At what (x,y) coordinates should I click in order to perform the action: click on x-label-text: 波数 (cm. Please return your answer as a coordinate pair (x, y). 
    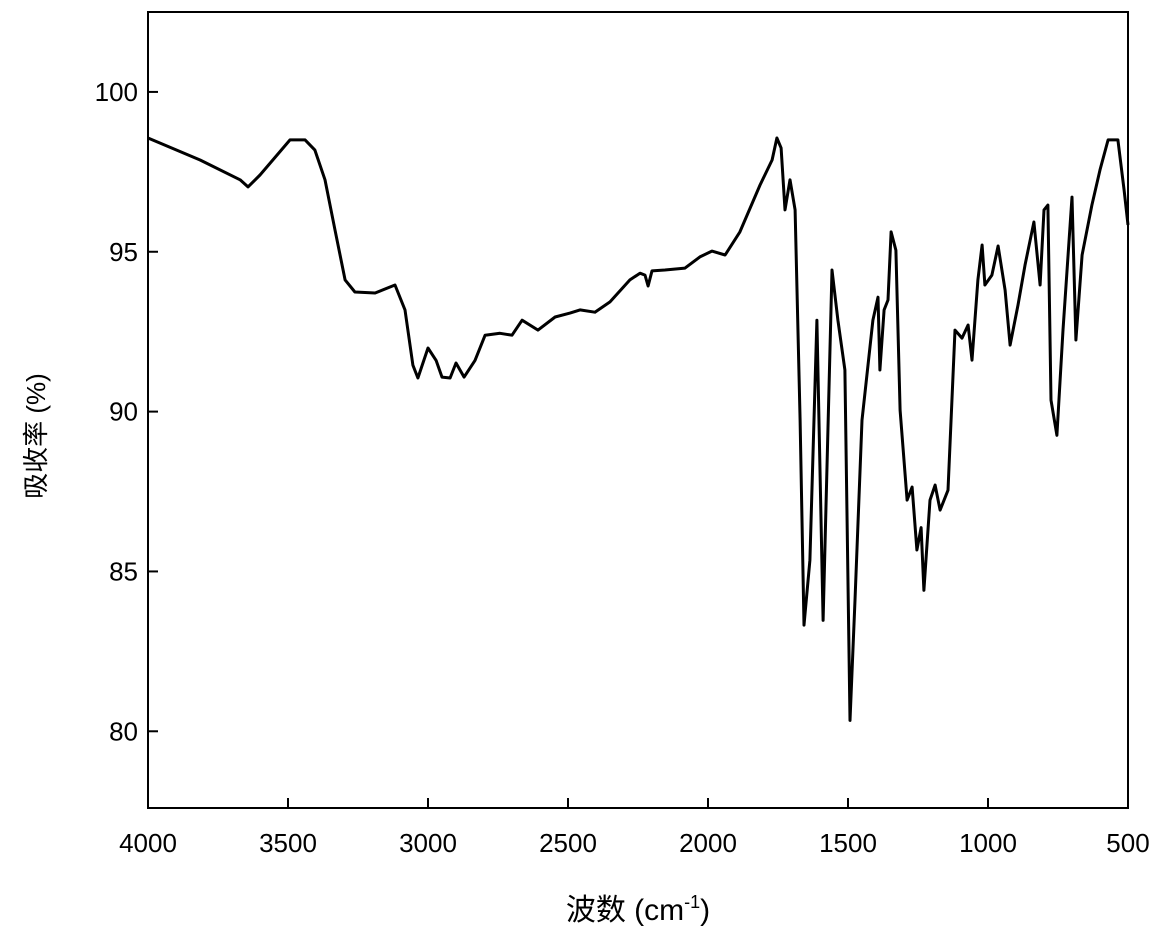
    Looking at the image, I should click on (625, 910).